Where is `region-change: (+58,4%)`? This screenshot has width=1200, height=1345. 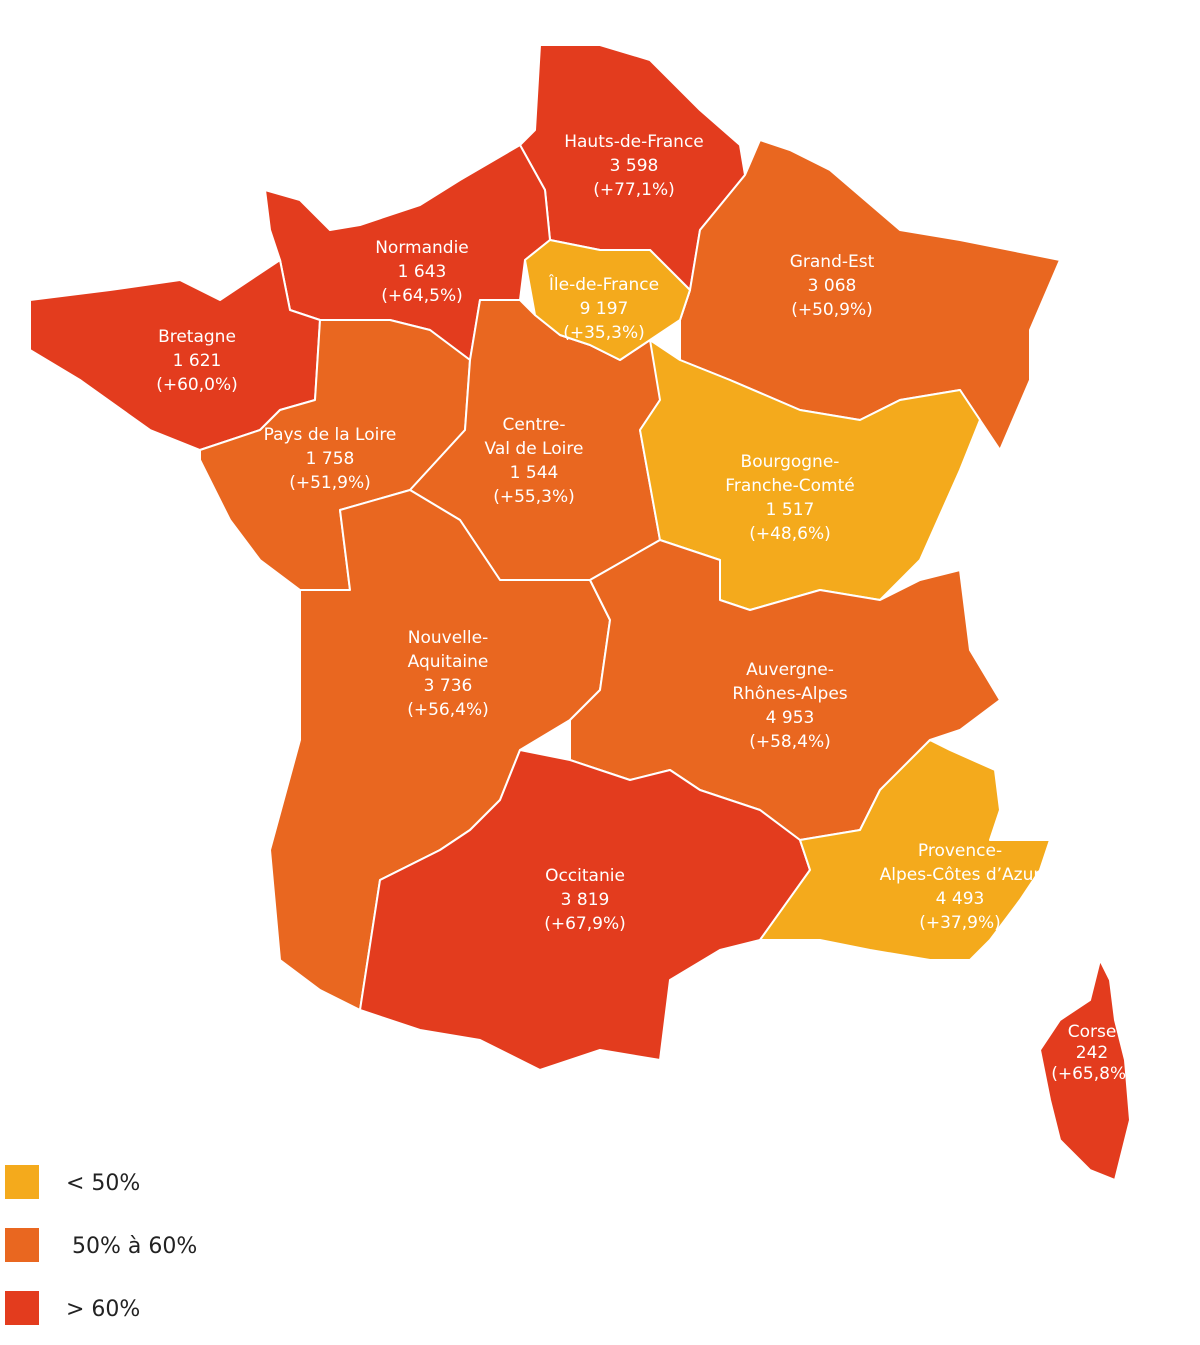
region-change: (+58,4%) is located at coordinates (790, 742).